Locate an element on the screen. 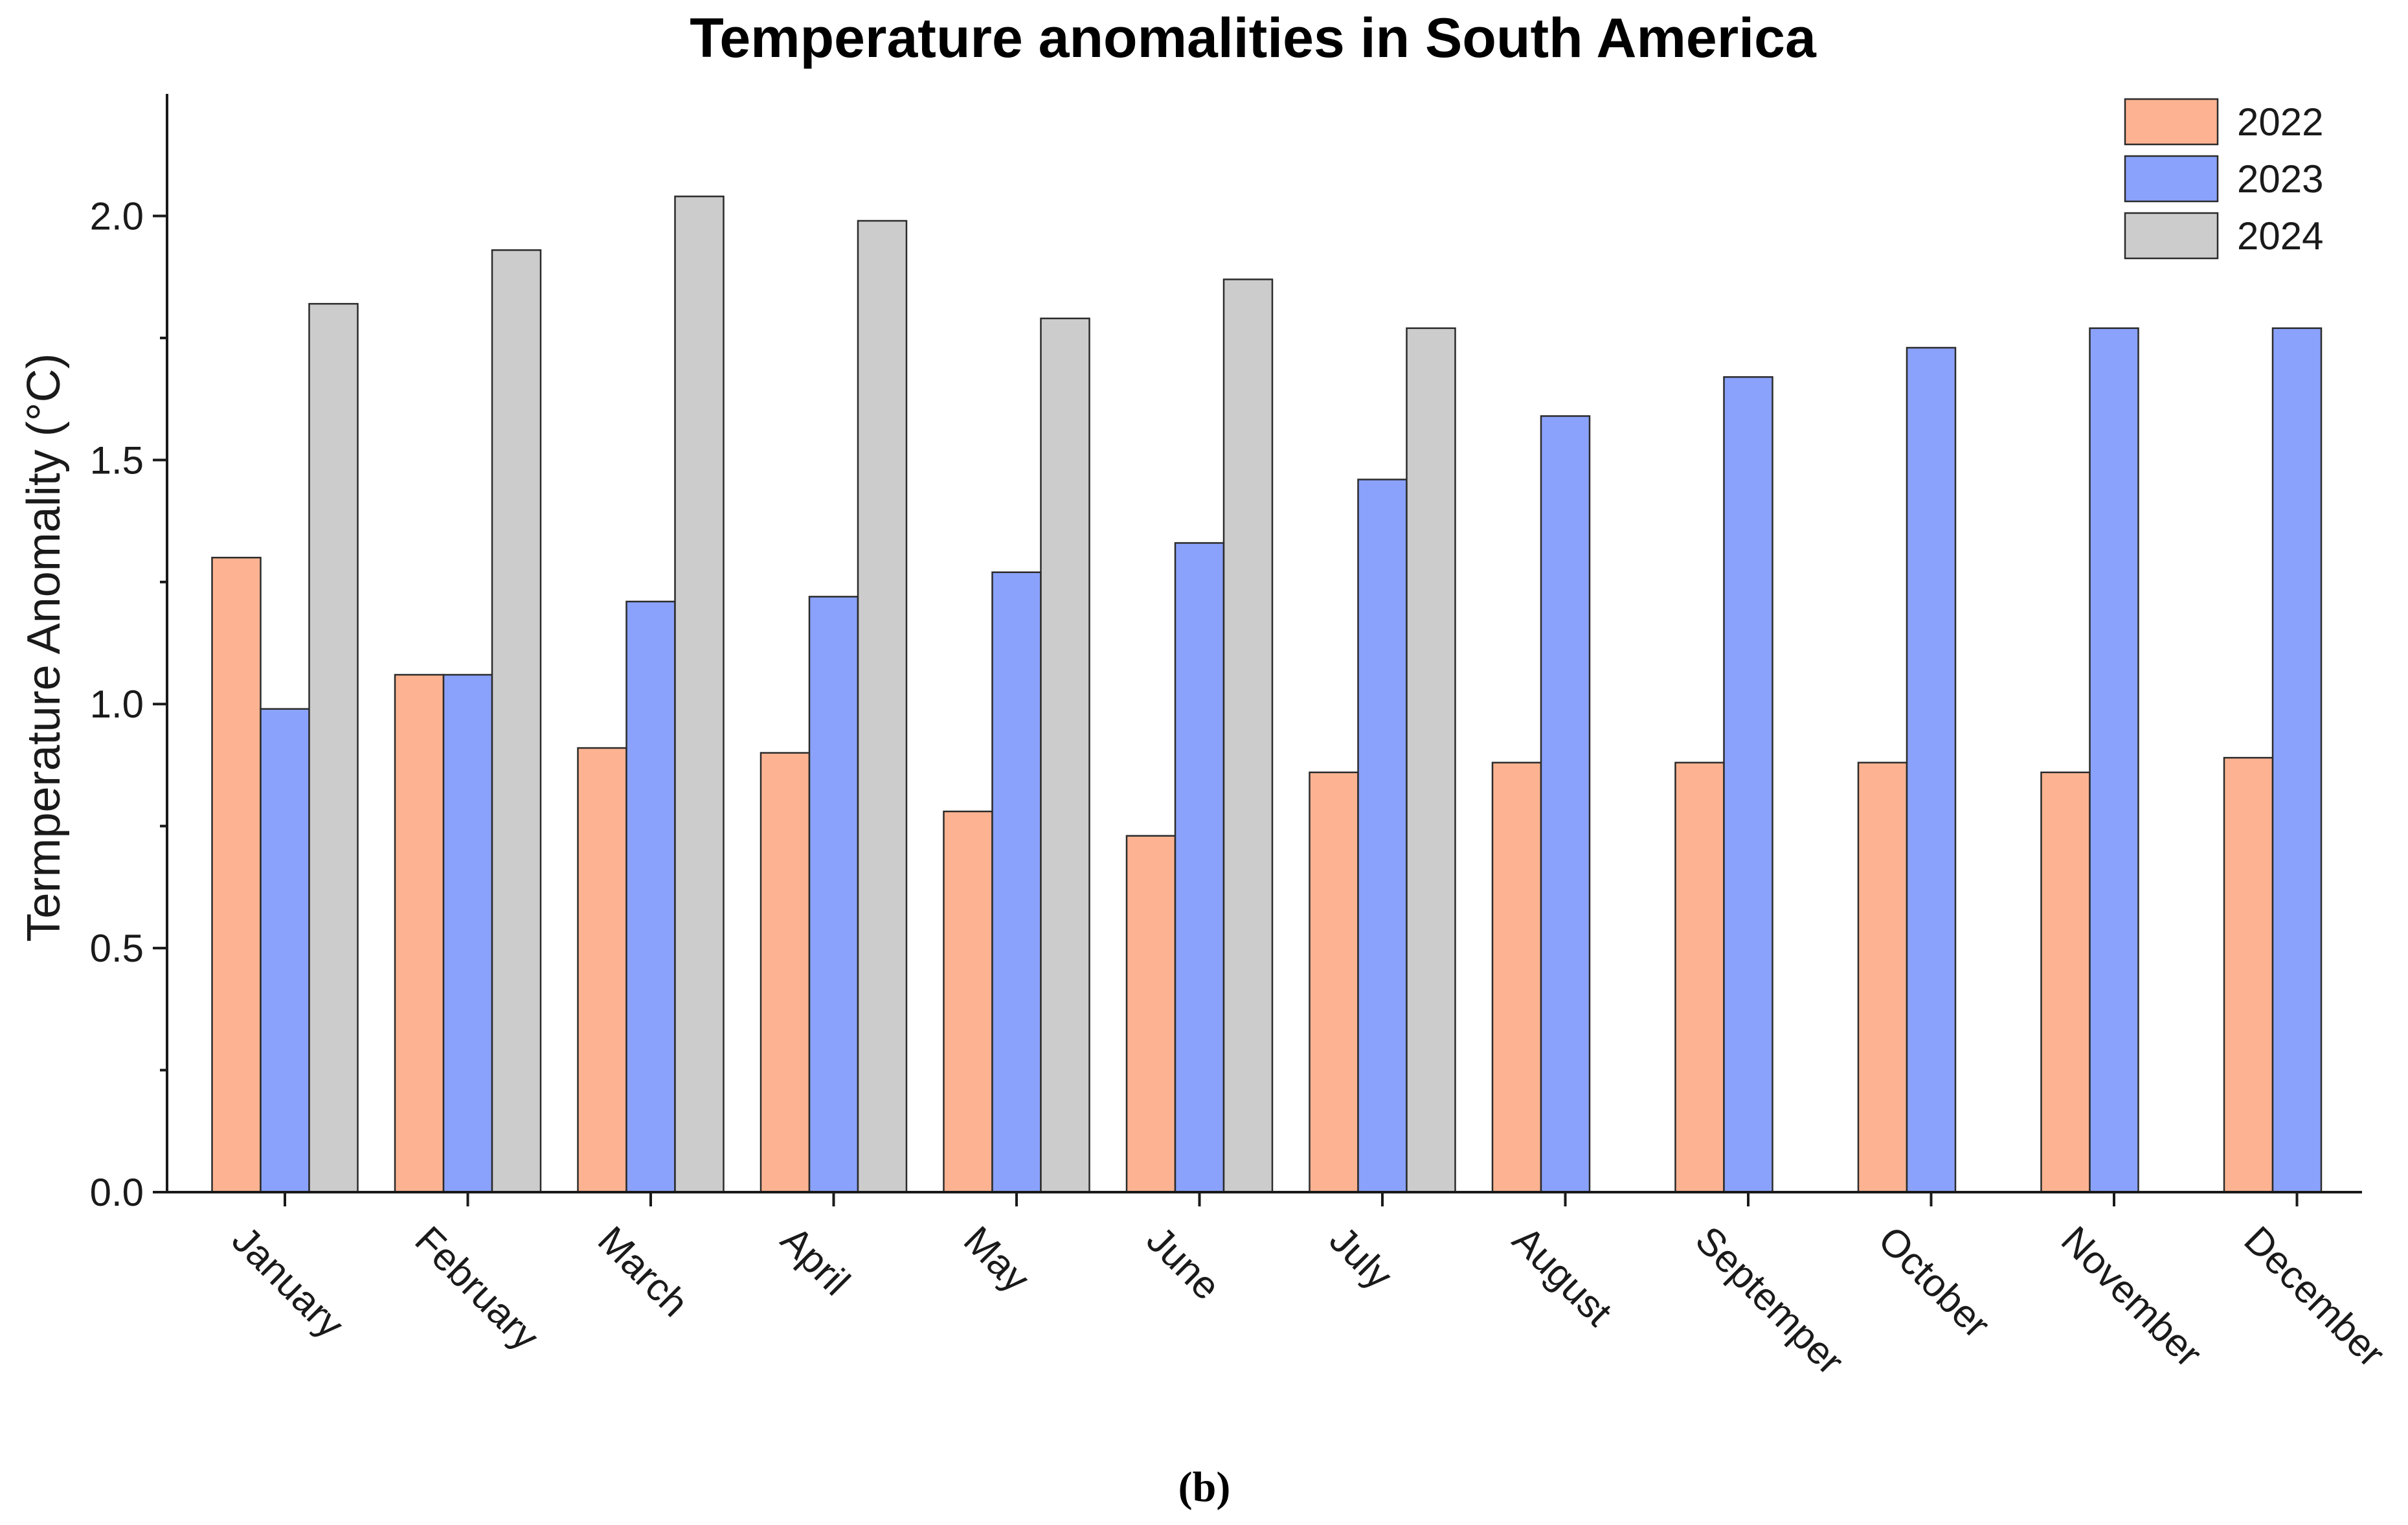 The image size is (2408, 1525). x-tick-label-march: March is located at coordinates (644, 1271).